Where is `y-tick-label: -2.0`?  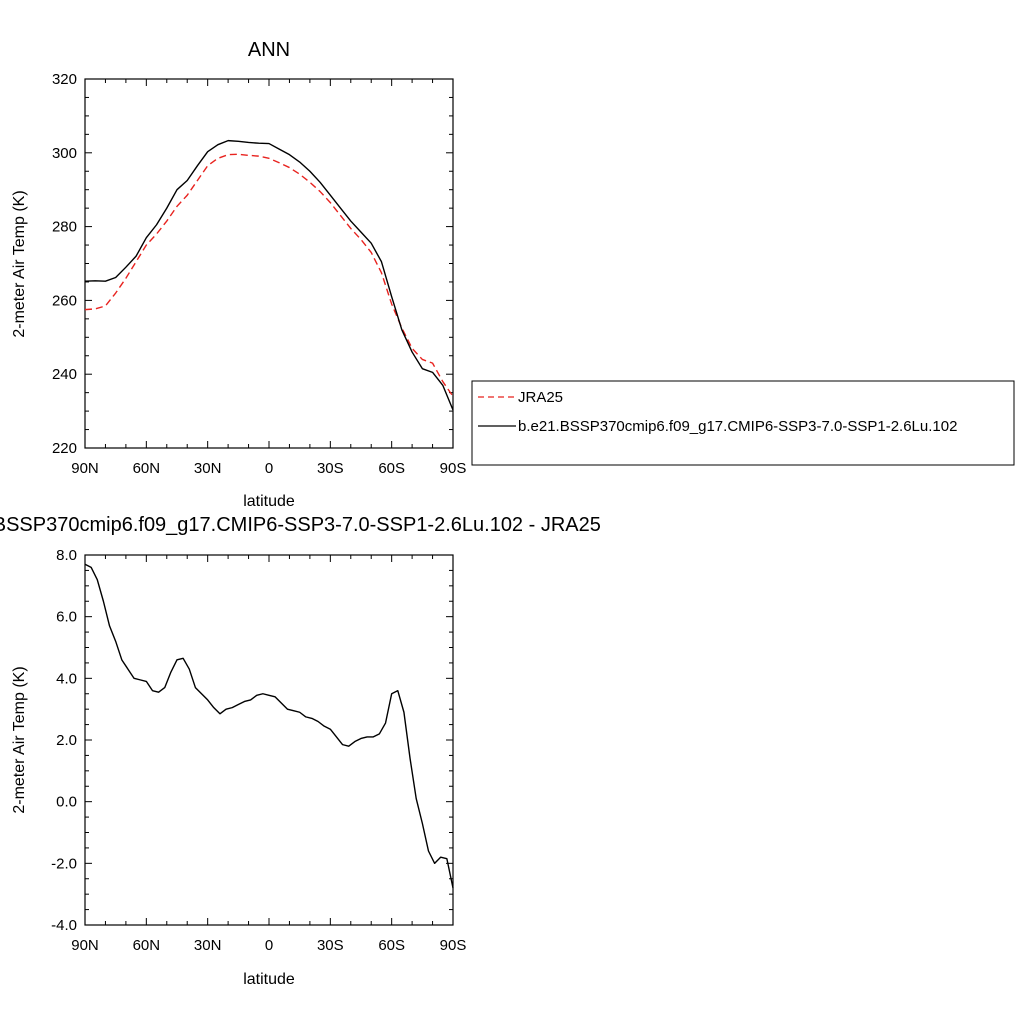 y-tick-label: -2.0 is located at coordinates (64, 863).